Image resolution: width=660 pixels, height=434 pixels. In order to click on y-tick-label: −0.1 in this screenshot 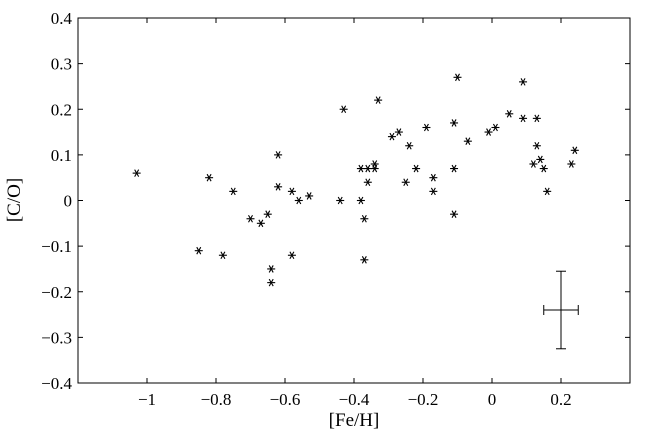, I will do `click(56, 246)`.